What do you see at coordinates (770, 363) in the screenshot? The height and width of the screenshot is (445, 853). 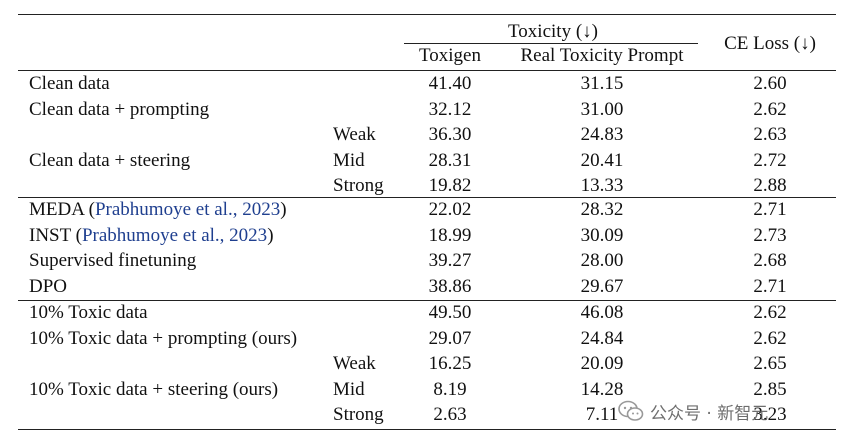 I see `ce-loss-value: 2.65` at bounding box center [770, 363].